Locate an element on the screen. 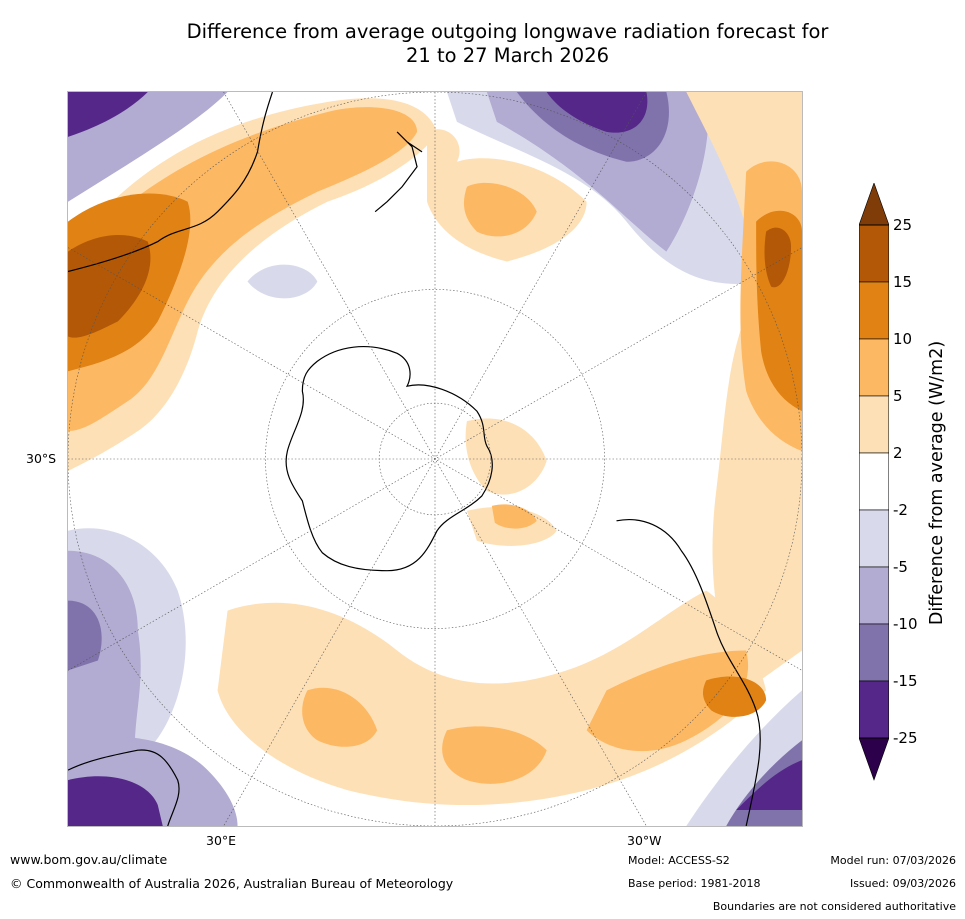 Image resolution: width=965 pixels, height=919 pixels. colorbar-bin-m25-m15 is located at coordinates (874, 709).